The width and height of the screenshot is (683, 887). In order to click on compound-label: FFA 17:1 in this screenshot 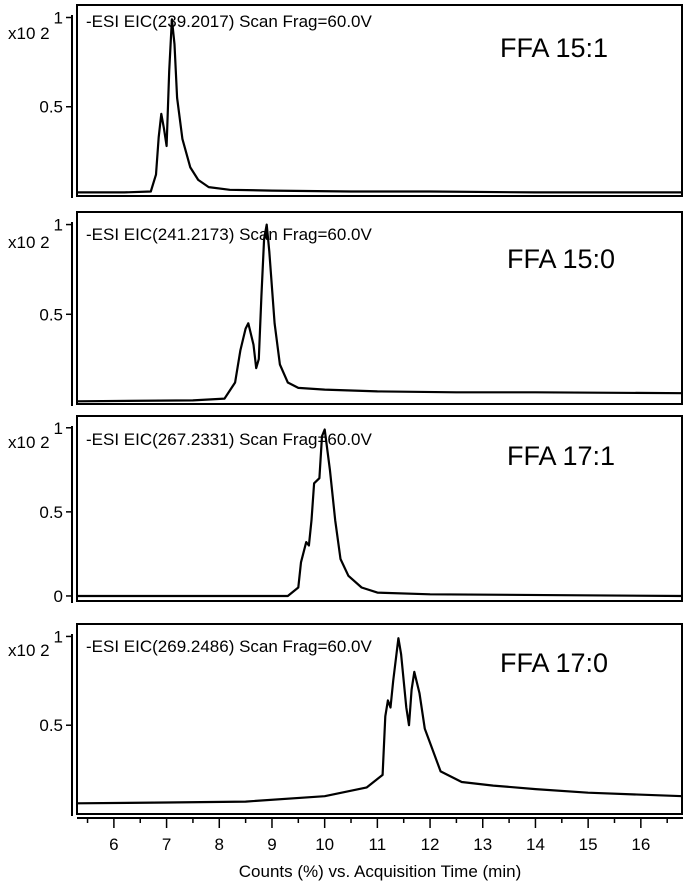, I will do `click(561, 456)`.